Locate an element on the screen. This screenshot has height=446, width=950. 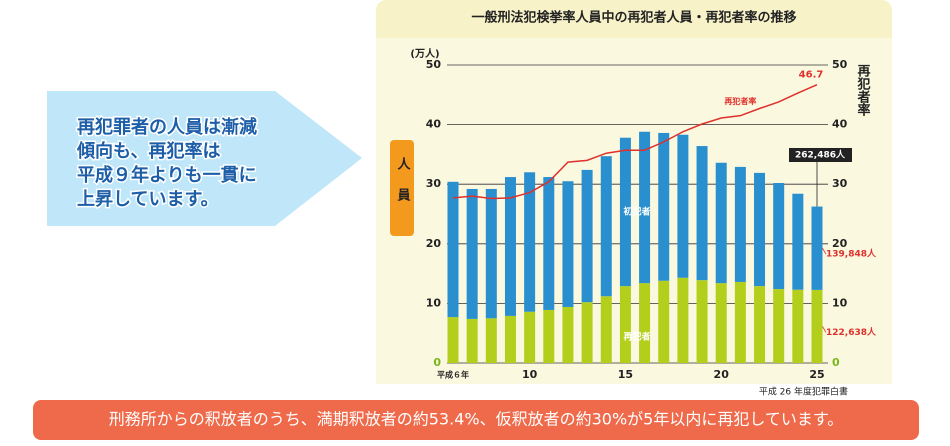
callout-box is located at coordinates (204, 158).